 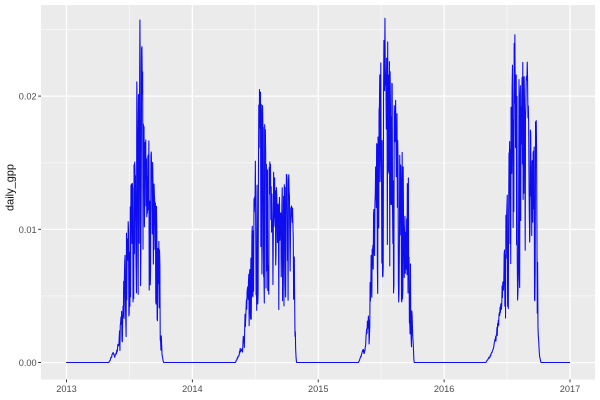 I want to click on svg-text: 2014, so click(x=192, y=389).